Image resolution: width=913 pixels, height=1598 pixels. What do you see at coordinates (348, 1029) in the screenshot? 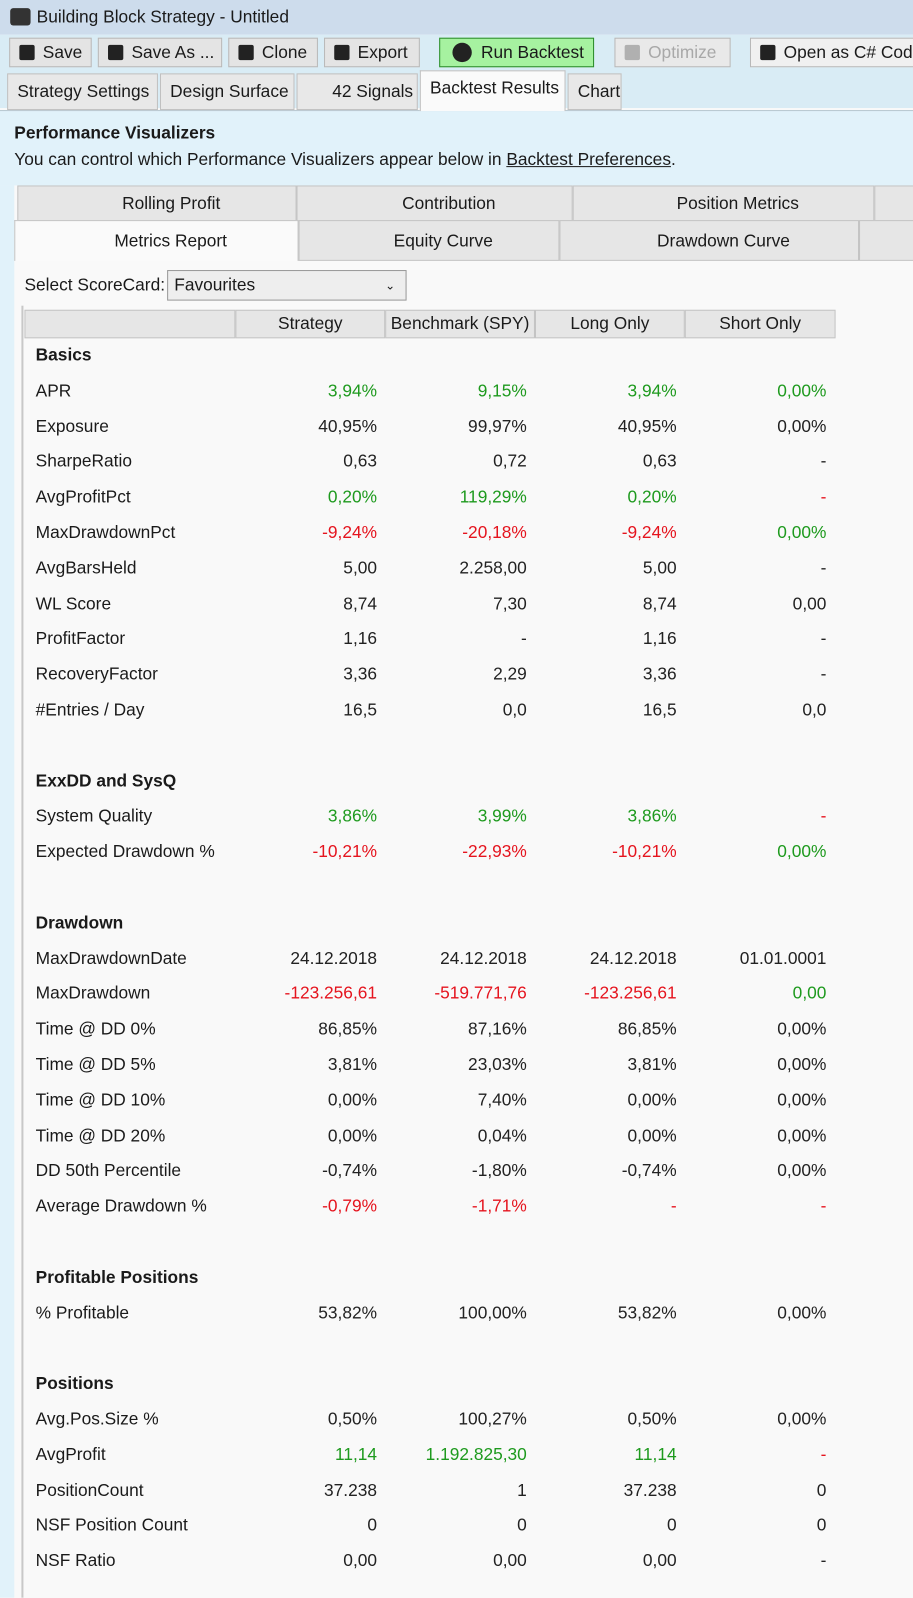
I see `metric-value: 86,85%` at bounding box center [348, 1029].